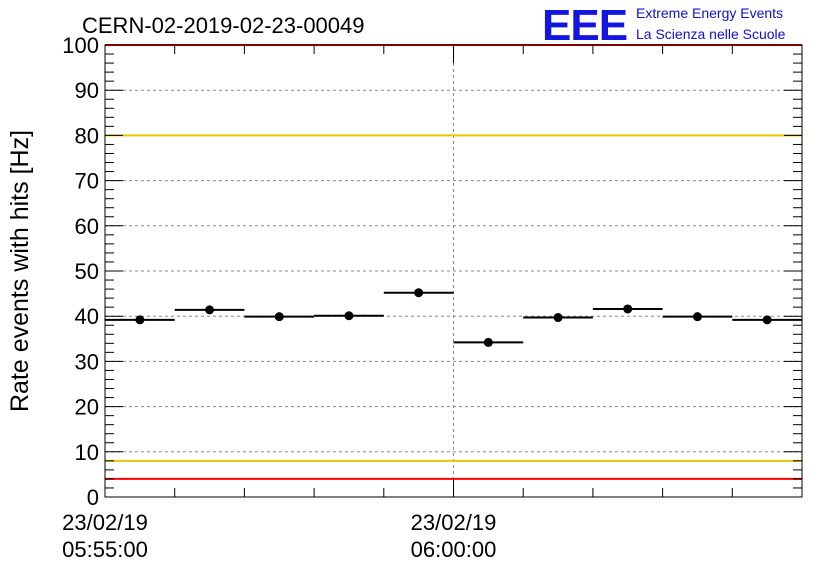 Image resolution: width=836 pixels, height=572 pixels. Describe the element at coordinates (87, 316) in the screenshot. I see `y-tick-label: 40` at that location.